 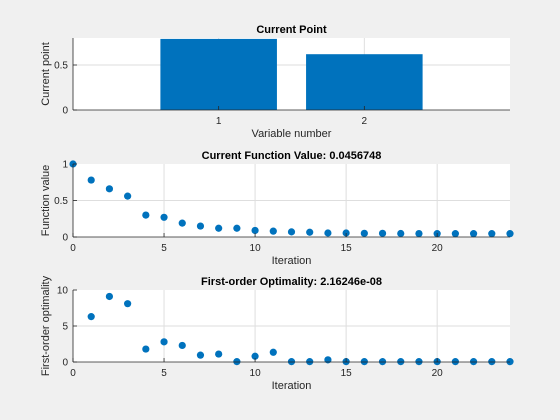 I want to click on axes-background, so click(x=291, y=74).